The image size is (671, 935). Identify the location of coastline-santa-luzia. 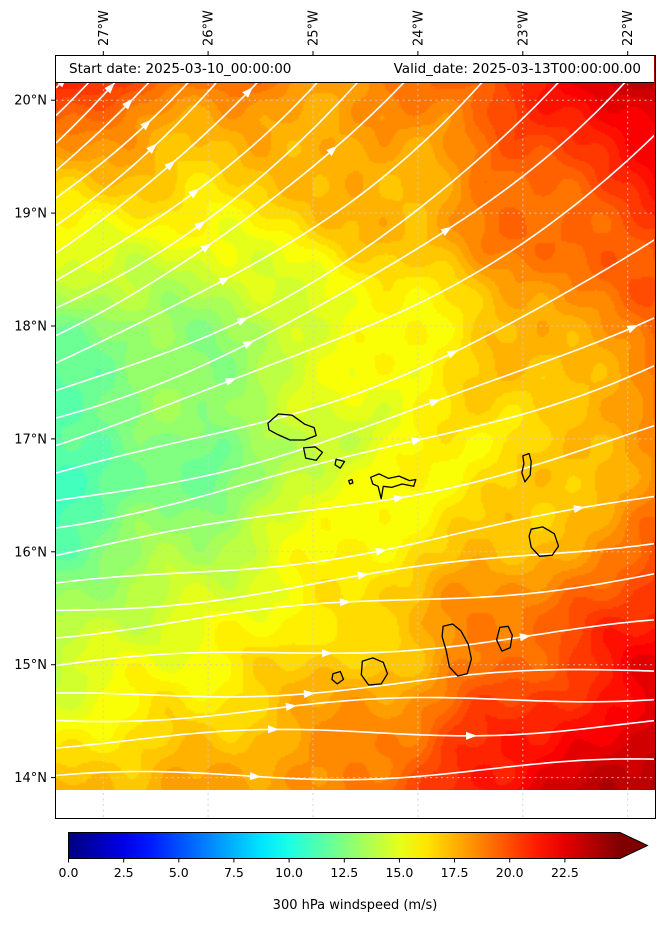
(340, 463).